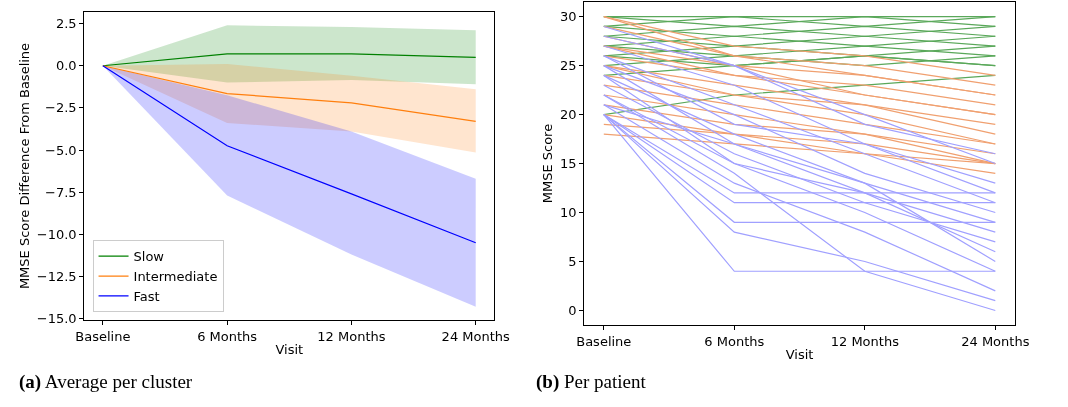 The image size is (1068, 407). Describe the element at coordinates (24, 166) in the screenshot. I see `y-axis-title: MMSE Score Difference From Baseline` at that location.